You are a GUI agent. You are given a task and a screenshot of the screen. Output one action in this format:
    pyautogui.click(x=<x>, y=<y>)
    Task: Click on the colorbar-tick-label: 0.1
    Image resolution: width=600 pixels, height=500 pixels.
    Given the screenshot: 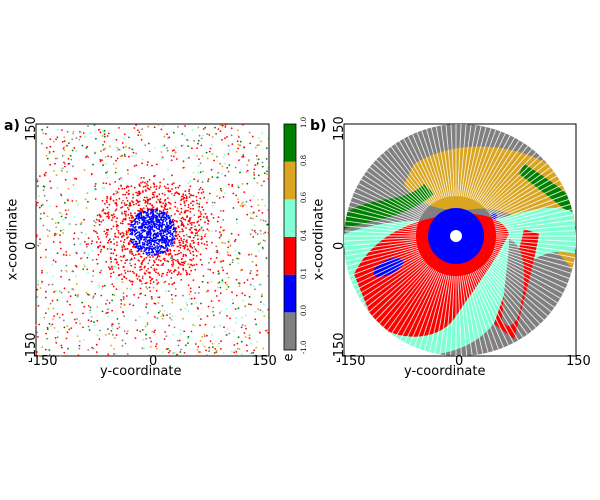 What is the action you would take?
    pyautogui.click(x=304, y=273)
    